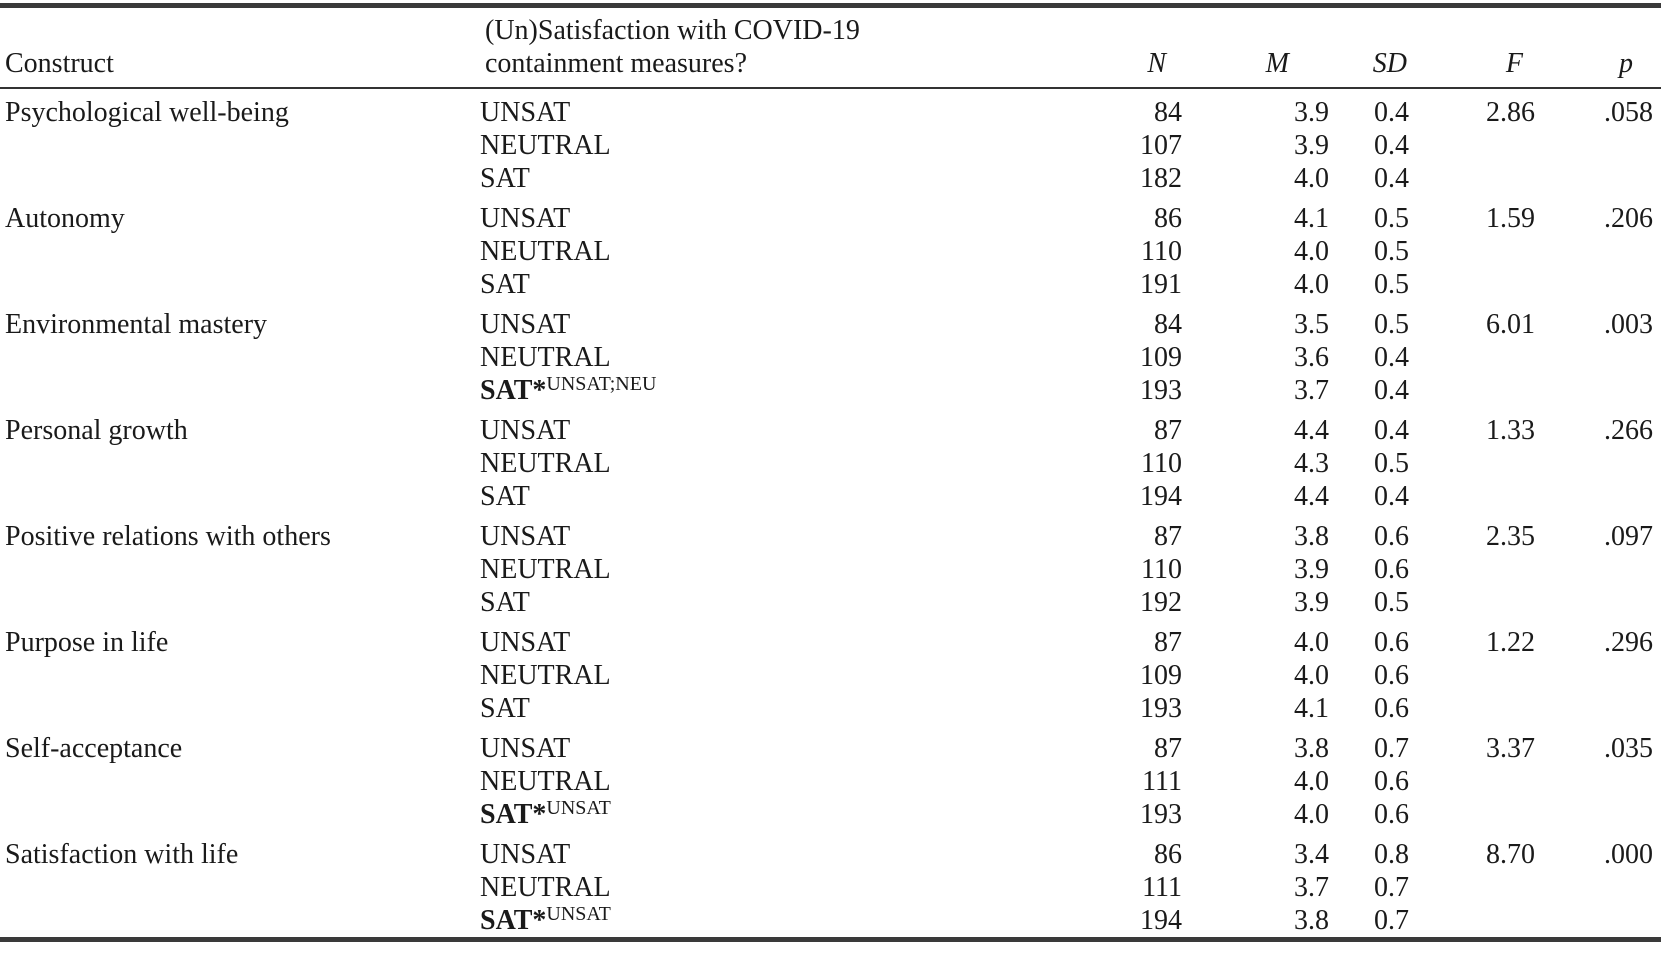 This screenshot has width=1661, height=955. What do you see at coordinates (1510, 536) in the screenshot?
I see `f-value: 2.35` at bounding box center [1510, 536].